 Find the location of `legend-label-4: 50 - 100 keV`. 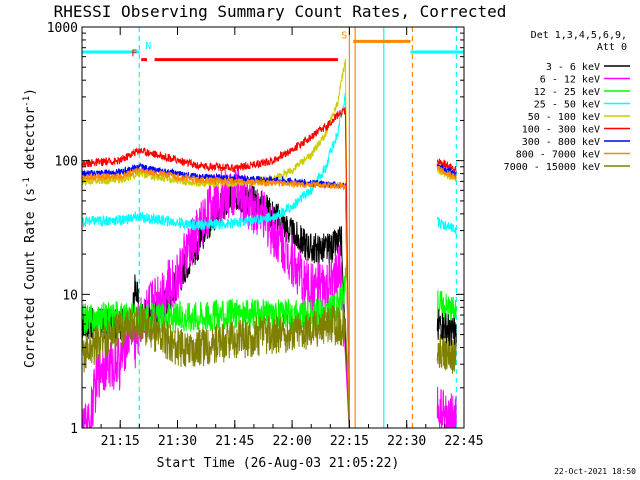

legend-label-4: 50 - 100 keV is located at coordinates (564, 117).